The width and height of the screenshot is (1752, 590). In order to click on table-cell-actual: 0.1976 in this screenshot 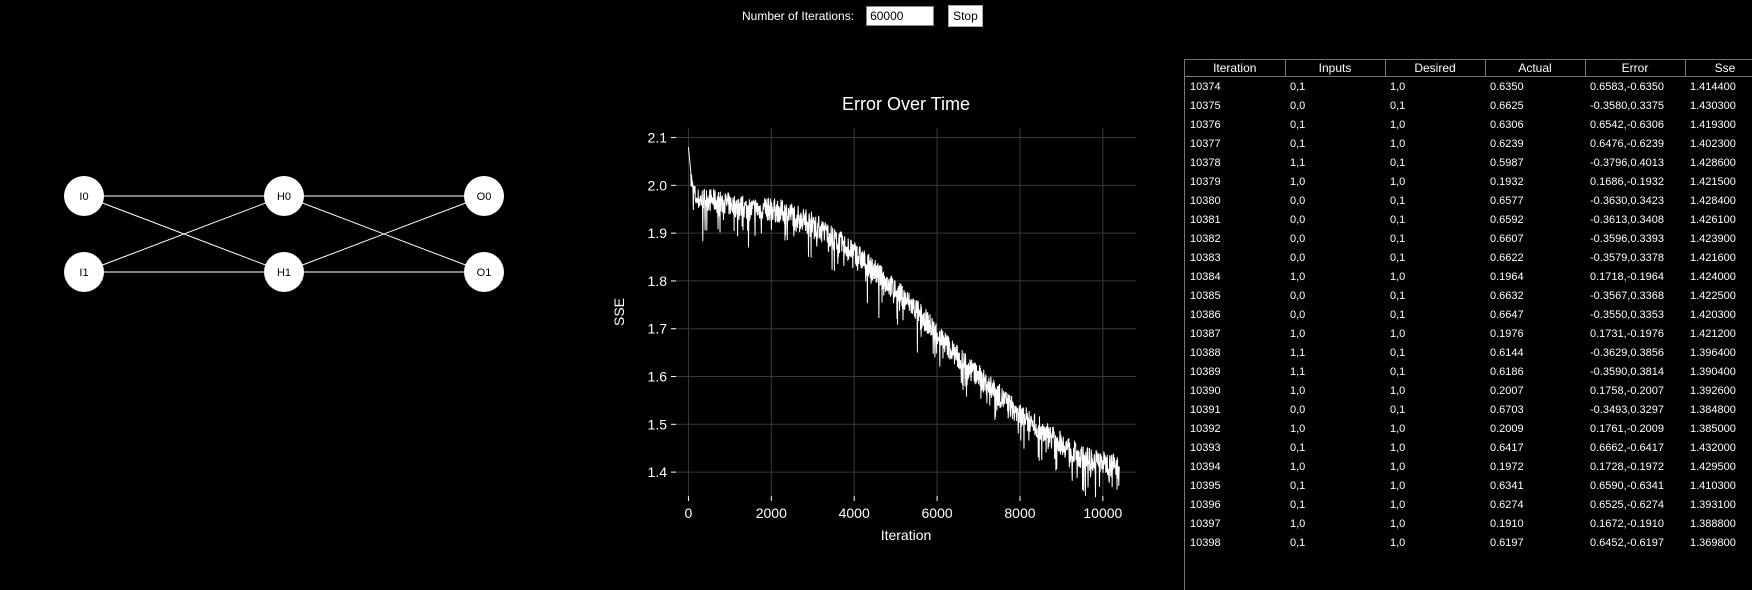, I will do `click(1507, 333)`.